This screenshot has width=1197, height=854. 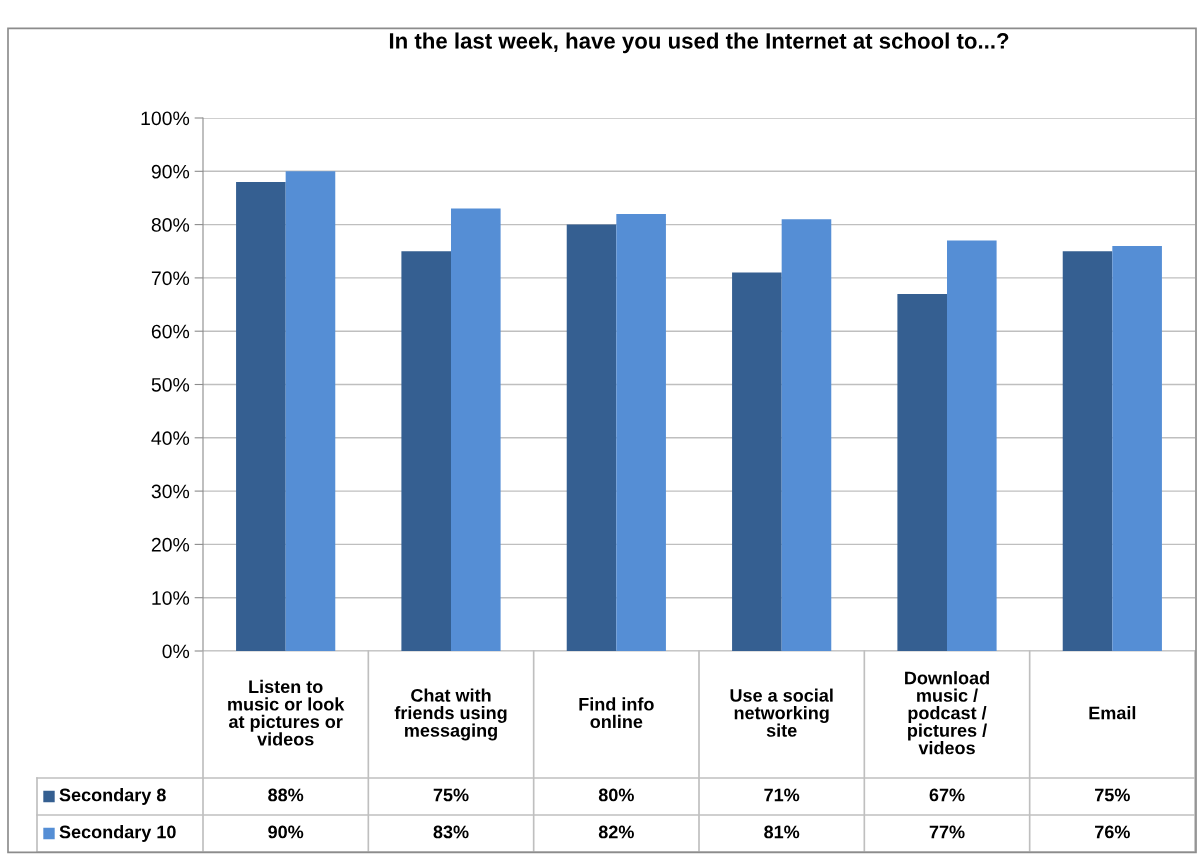 I want to click on data-label: 71%, so click(x=782, y=795).